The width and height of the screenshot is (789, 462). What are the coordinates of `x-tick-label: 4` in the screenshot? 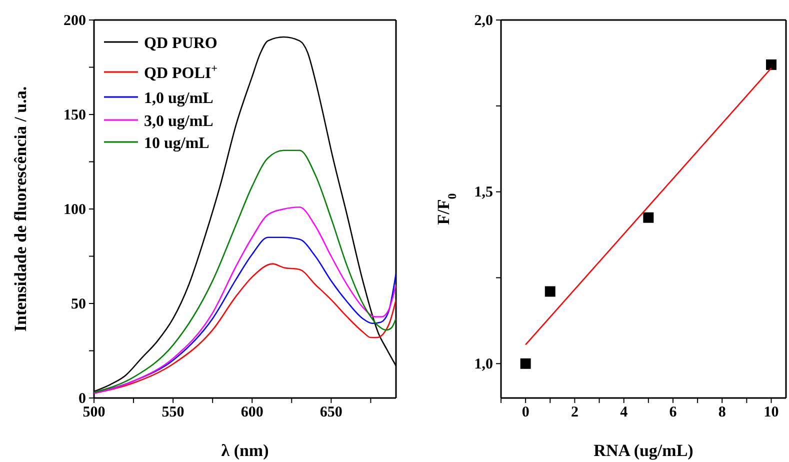 It's located at (624, 412).